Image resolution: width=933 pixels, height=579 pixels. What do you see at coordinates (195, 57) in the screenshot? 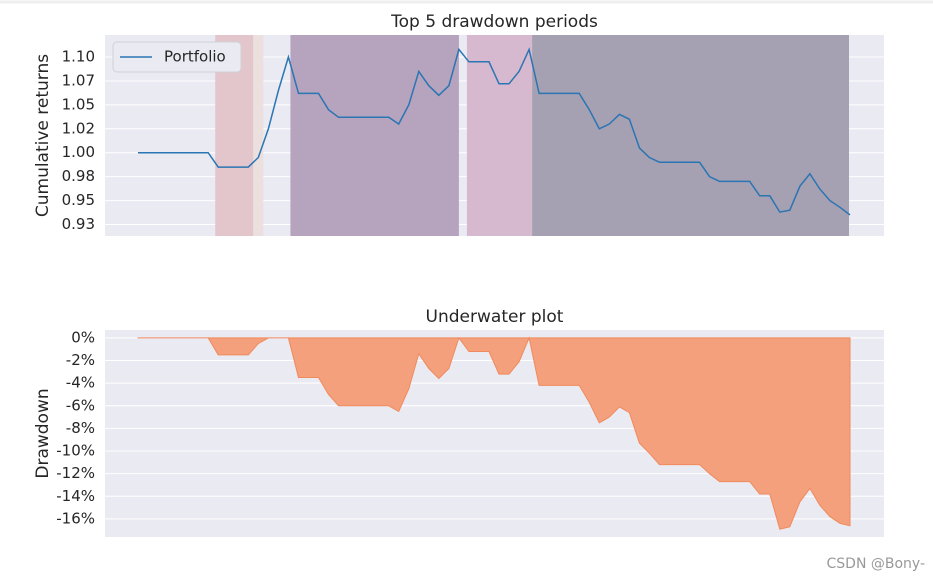
I see `legend-label: Portfolio` at bounding box center [195, 57].